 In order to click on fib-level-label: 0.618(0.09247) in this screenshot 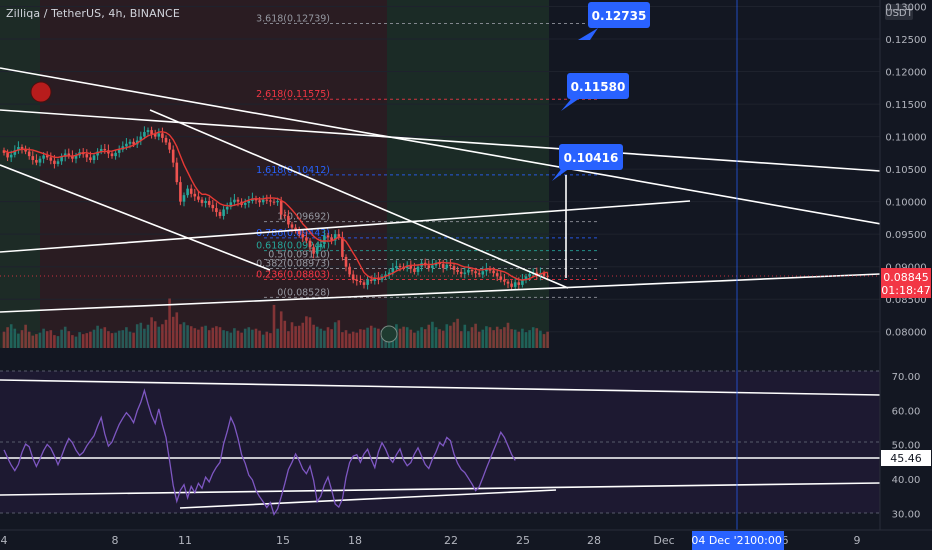, I will do `click(293, 246)`.